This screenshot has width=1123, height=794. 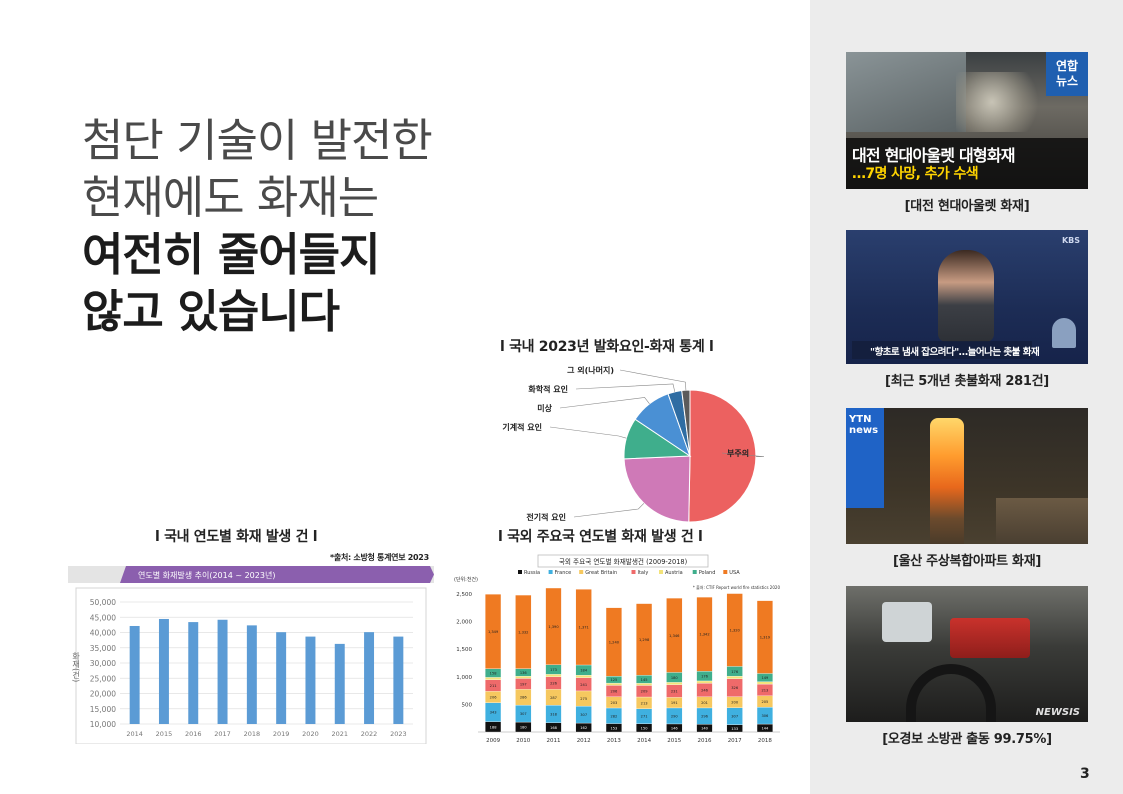 What do you see at coordinates (645, 728) in the screenshot?
I see `segment-label: 150` at bounding box center [645, 728].